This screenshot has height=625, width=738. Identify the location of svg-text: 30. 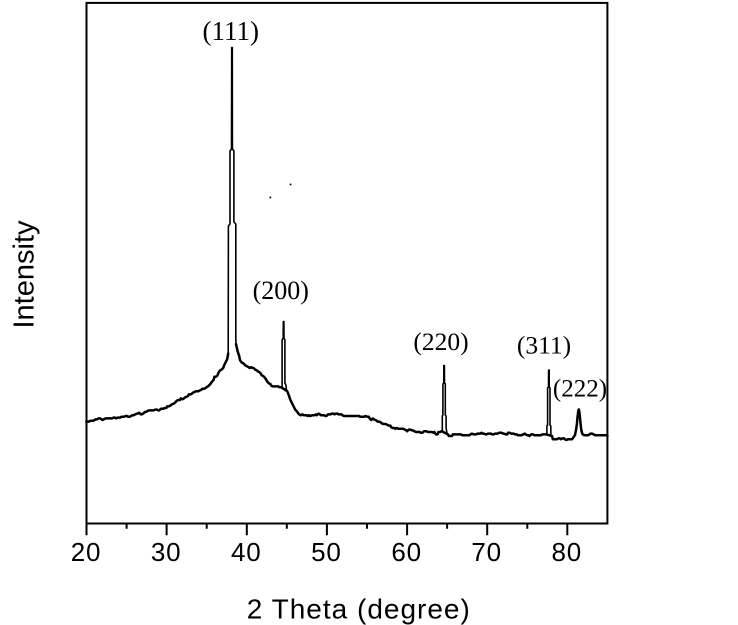
(166, 552).